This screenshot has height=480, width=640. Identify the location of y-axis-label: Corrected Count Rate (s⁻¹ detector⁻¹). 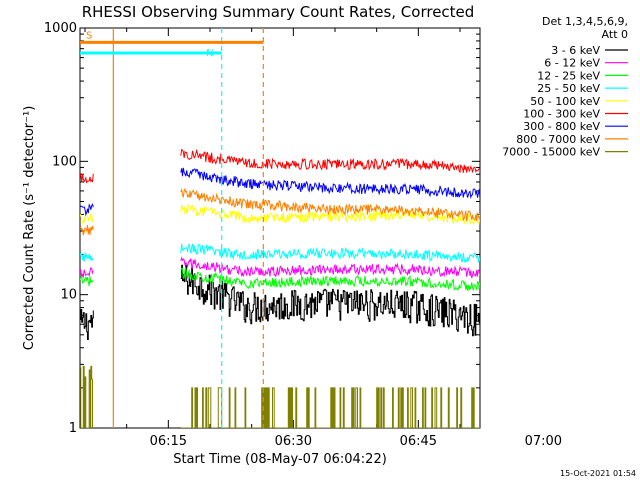
(29, 228).